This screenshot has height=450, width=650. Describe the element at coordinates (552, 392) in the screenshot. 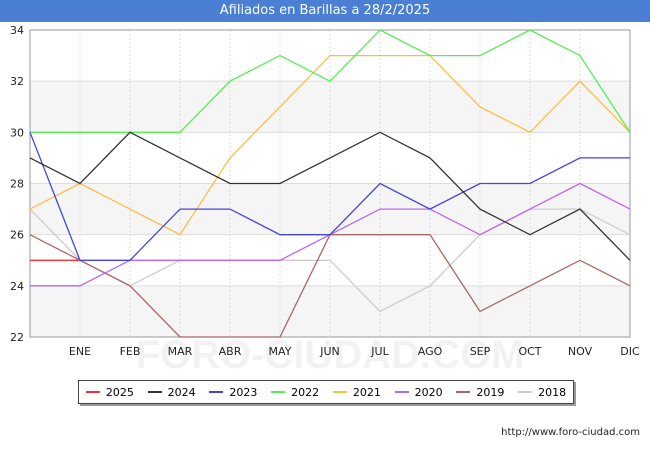

I see `legend-label: 2018` at that location.